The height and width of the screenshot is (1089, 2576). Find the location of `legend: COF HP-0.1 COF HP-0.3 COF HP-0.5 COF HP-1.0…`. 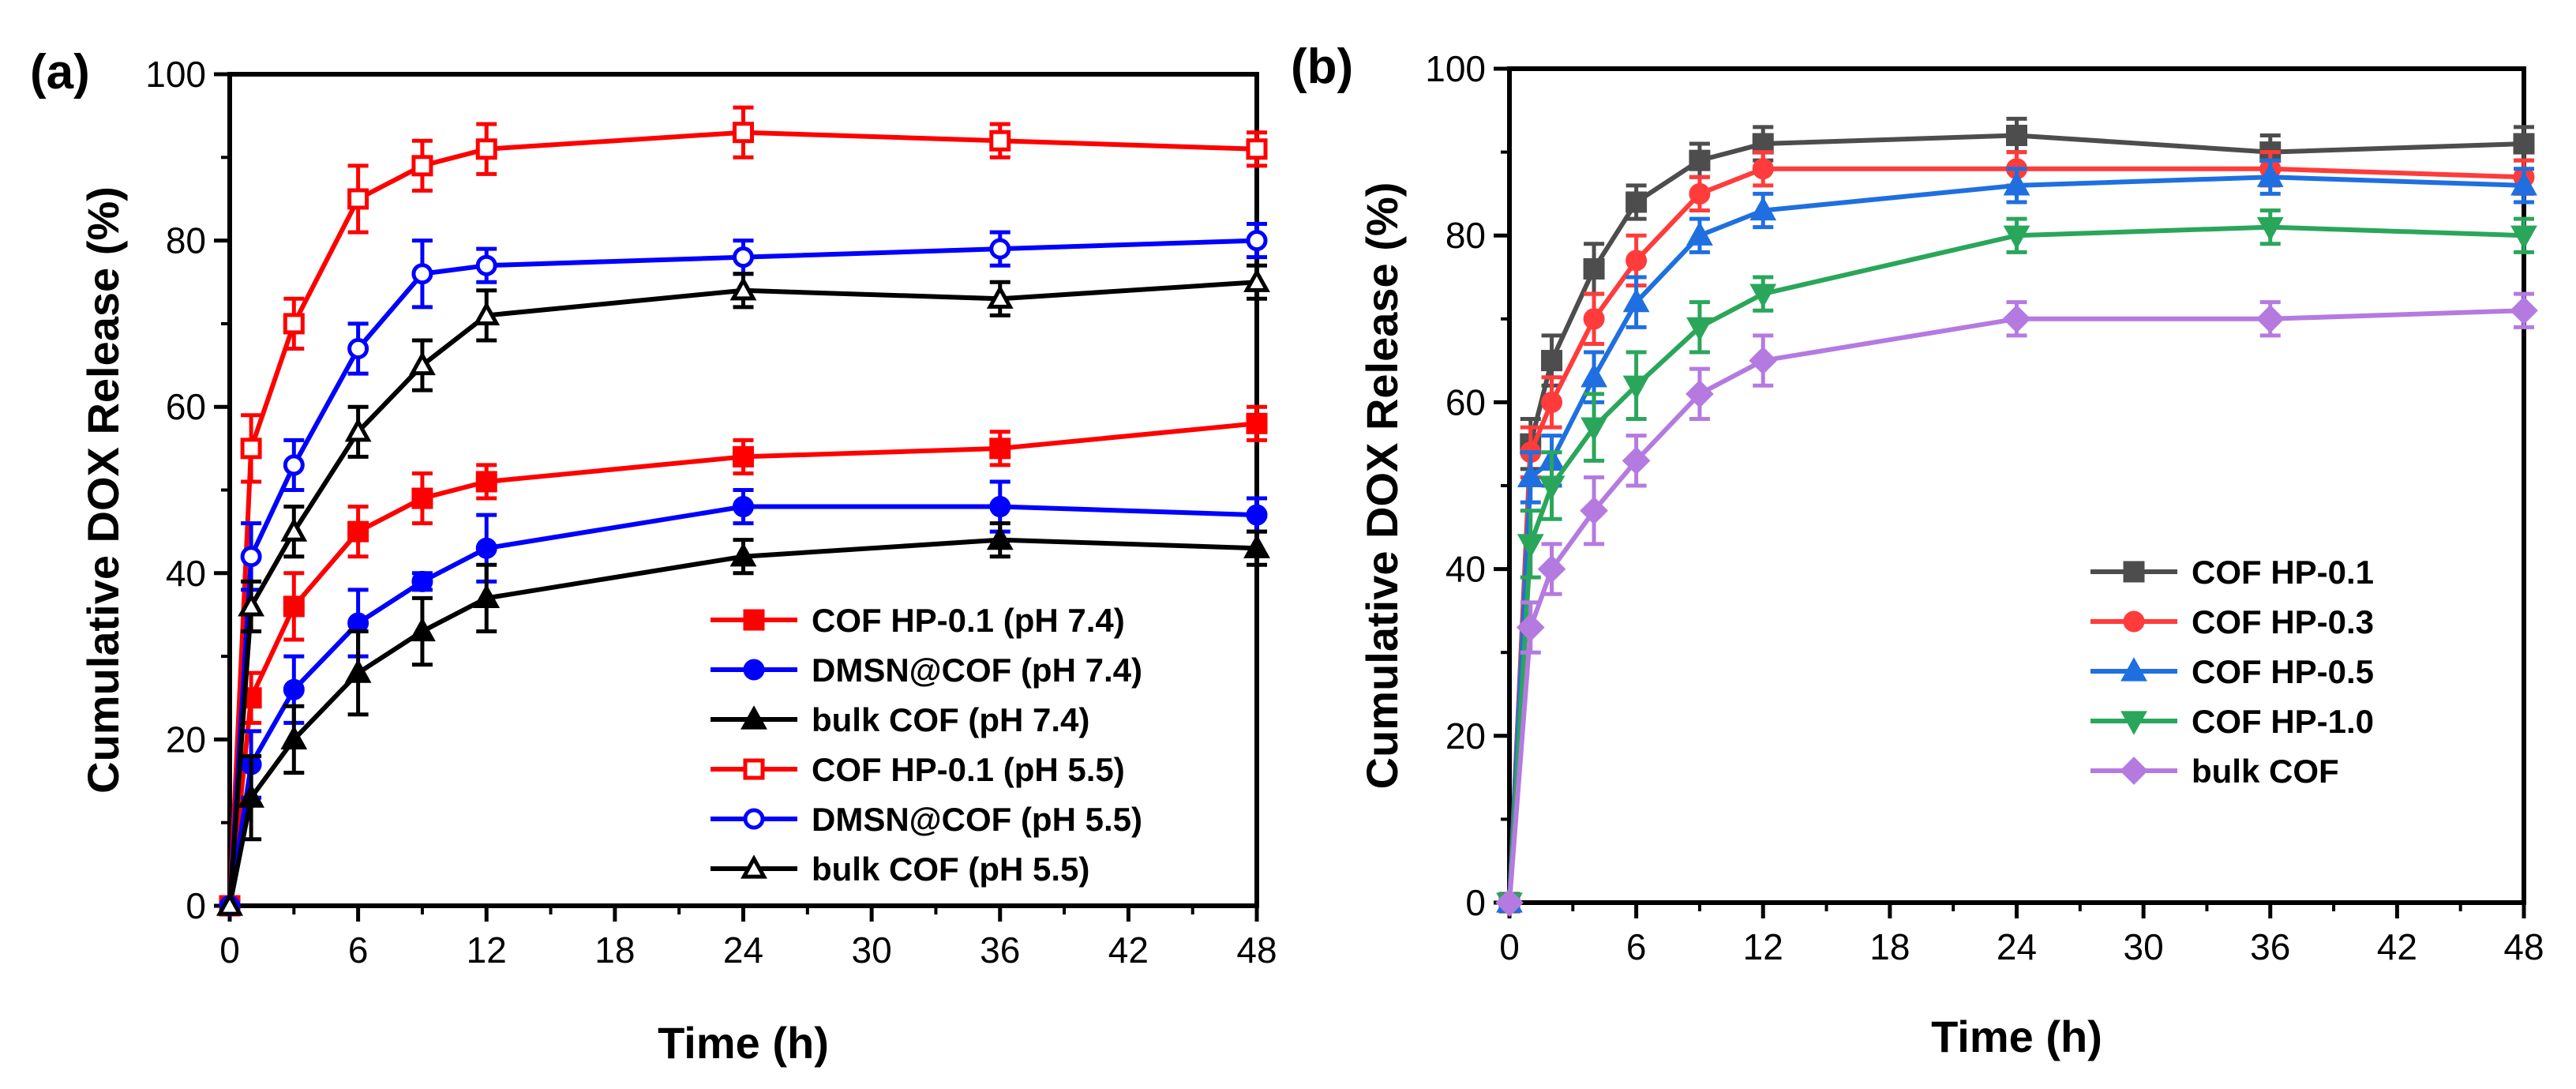

legend: COF HP-0.1 COF HP-0.3 COF HP-0.5 COF HP-1.0… is located at coordinates (2232, 672).